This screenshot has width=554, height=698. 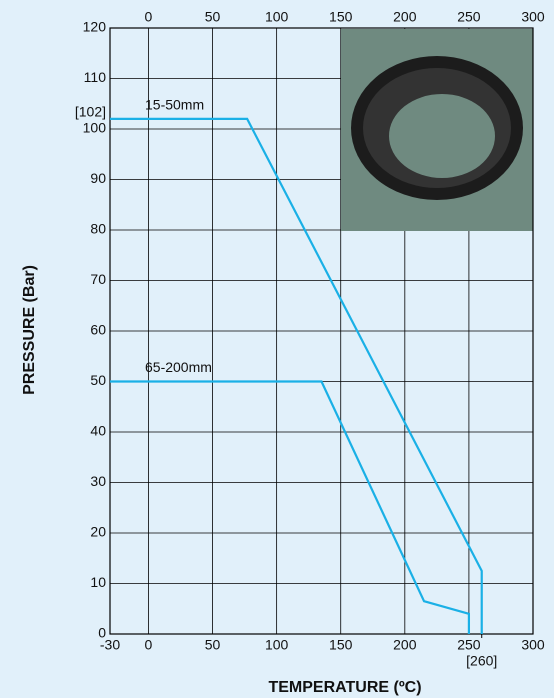 I want to click on y-tick-label: 50, so click(x=98, y=380).